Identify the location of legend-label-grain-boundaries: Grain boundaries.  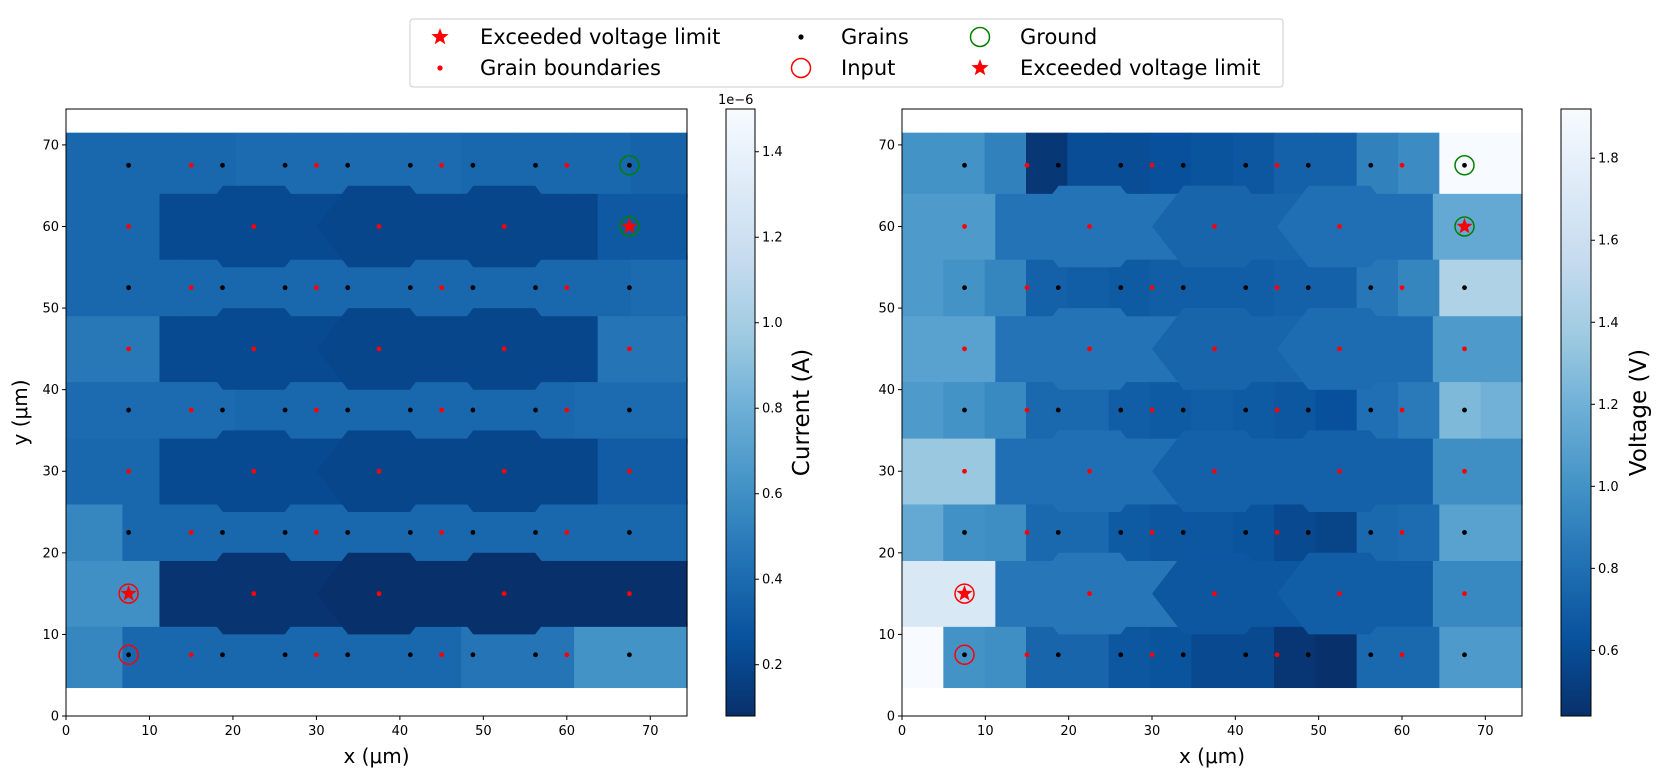
(570, 68).